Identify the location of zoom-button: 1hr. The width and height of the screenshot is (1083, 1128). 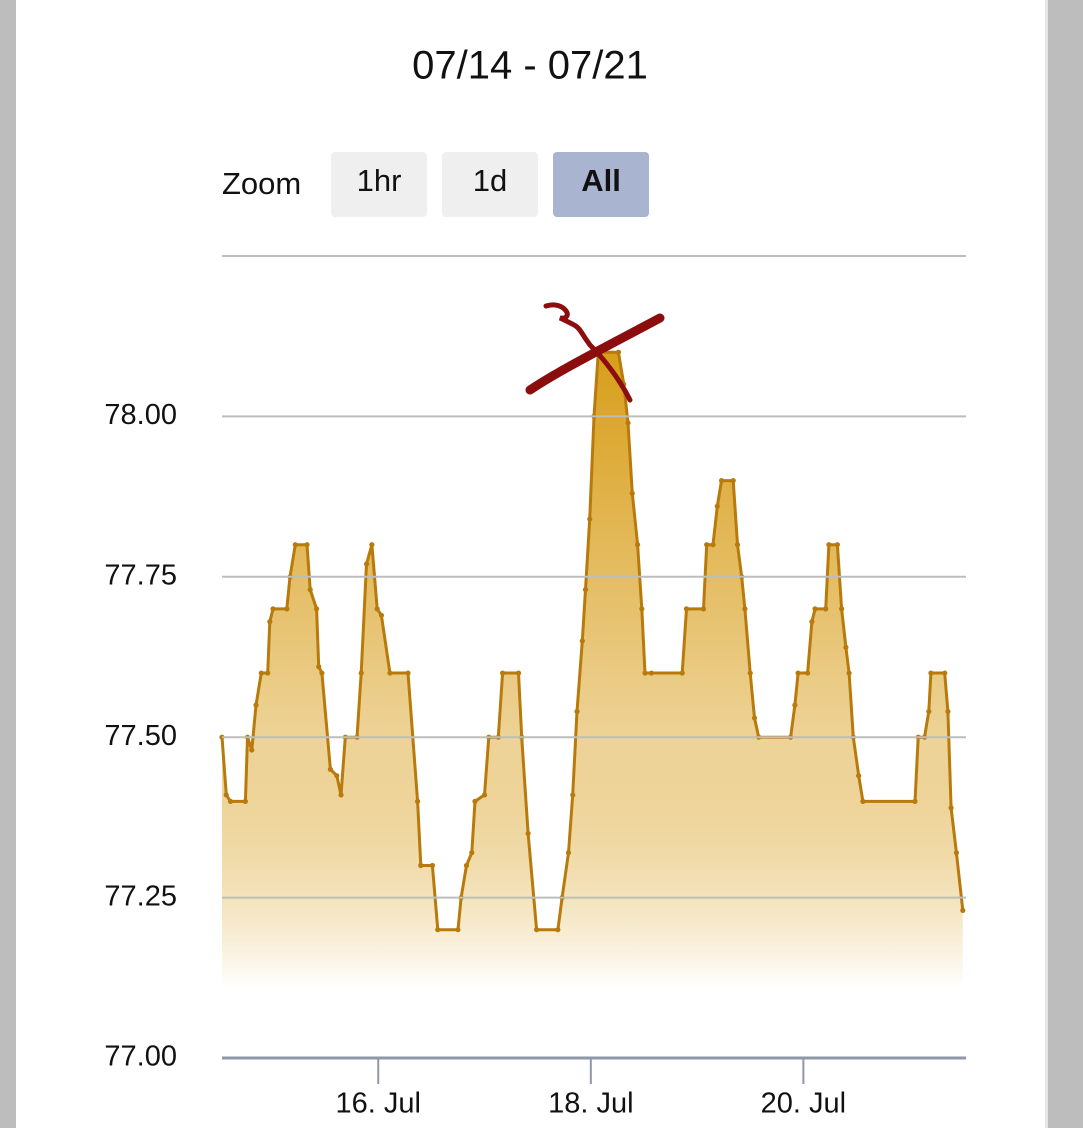
(379, 184).